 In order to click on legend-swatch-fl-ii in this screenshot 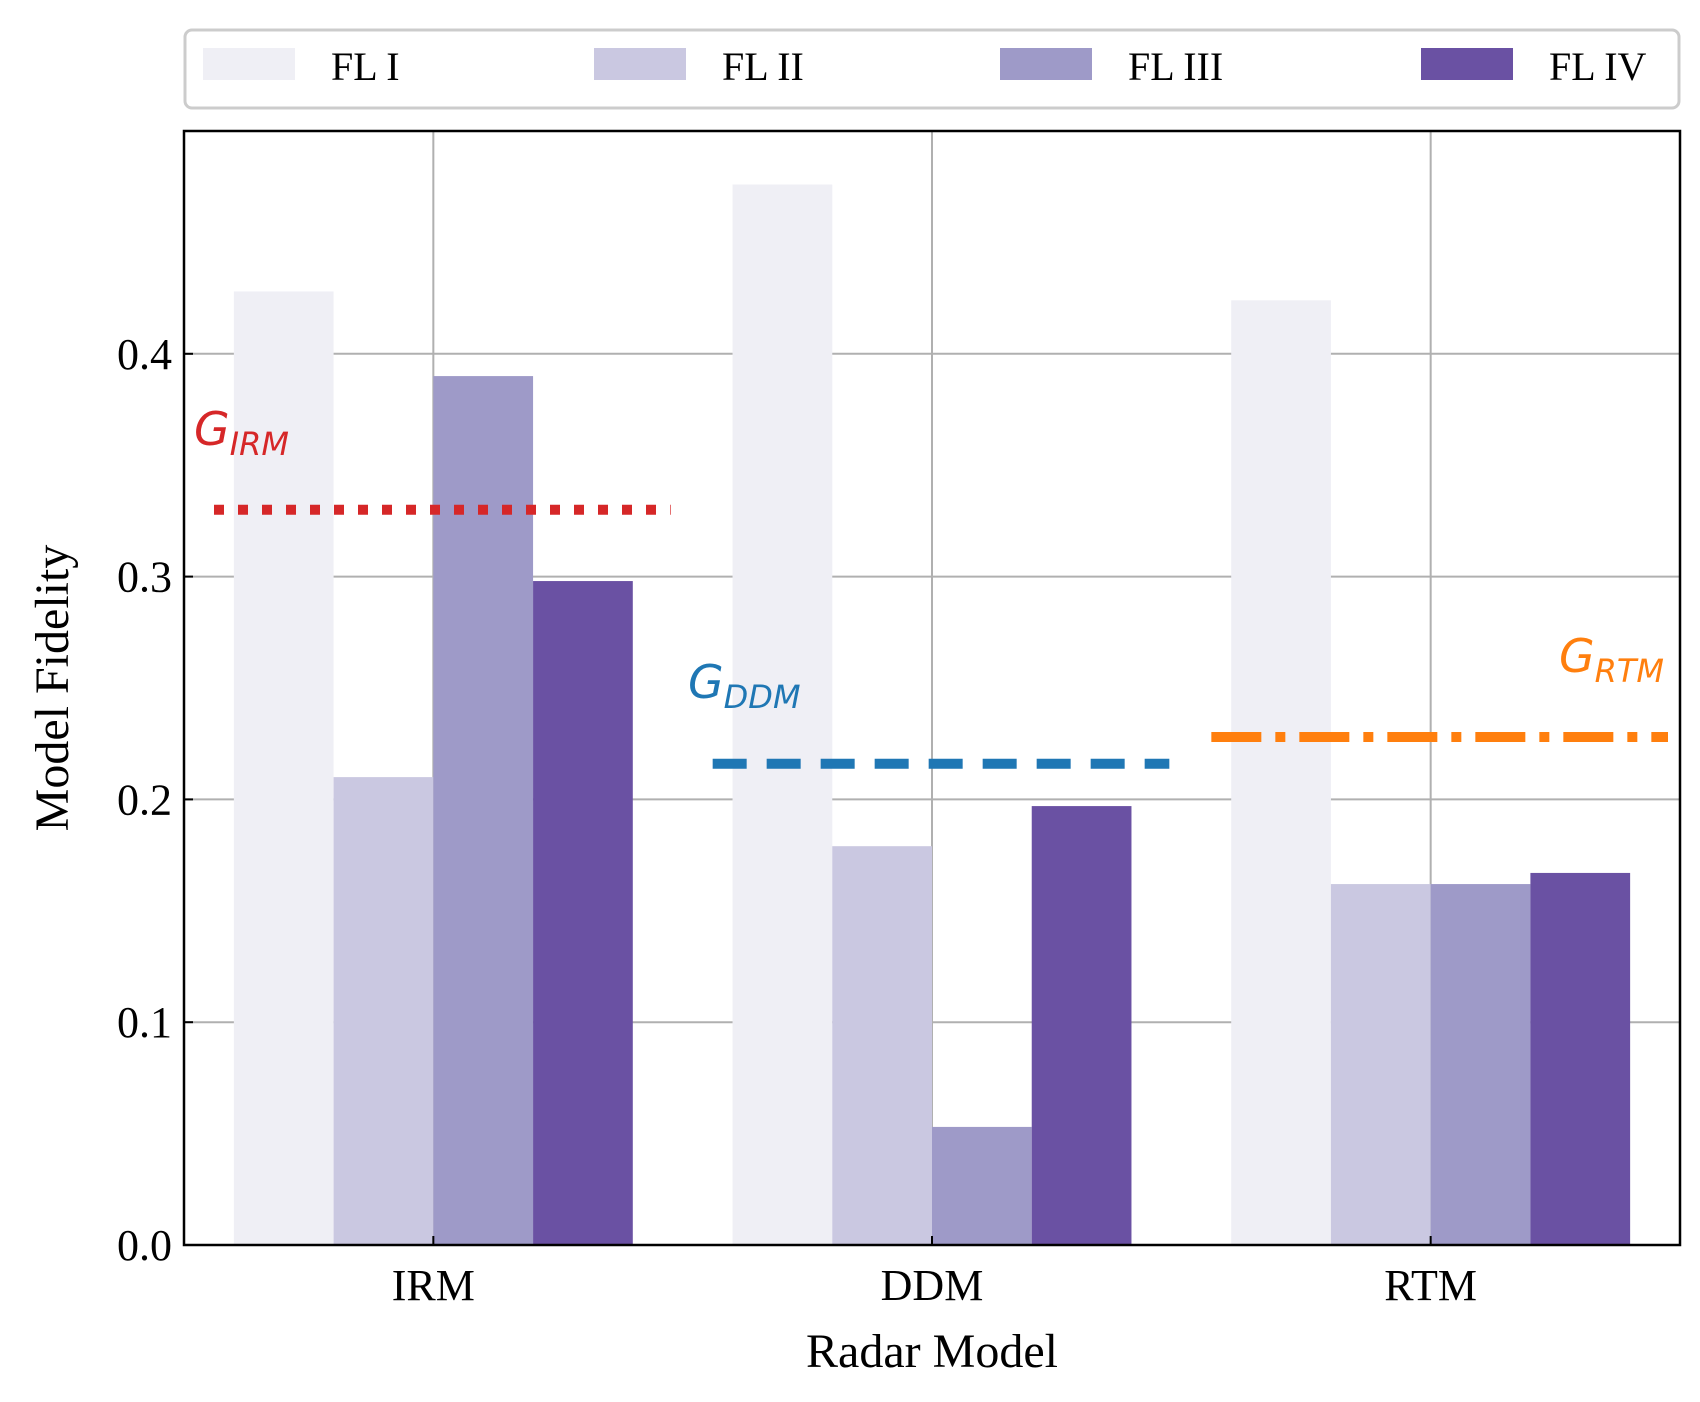, I will do `click(640, 64)`.